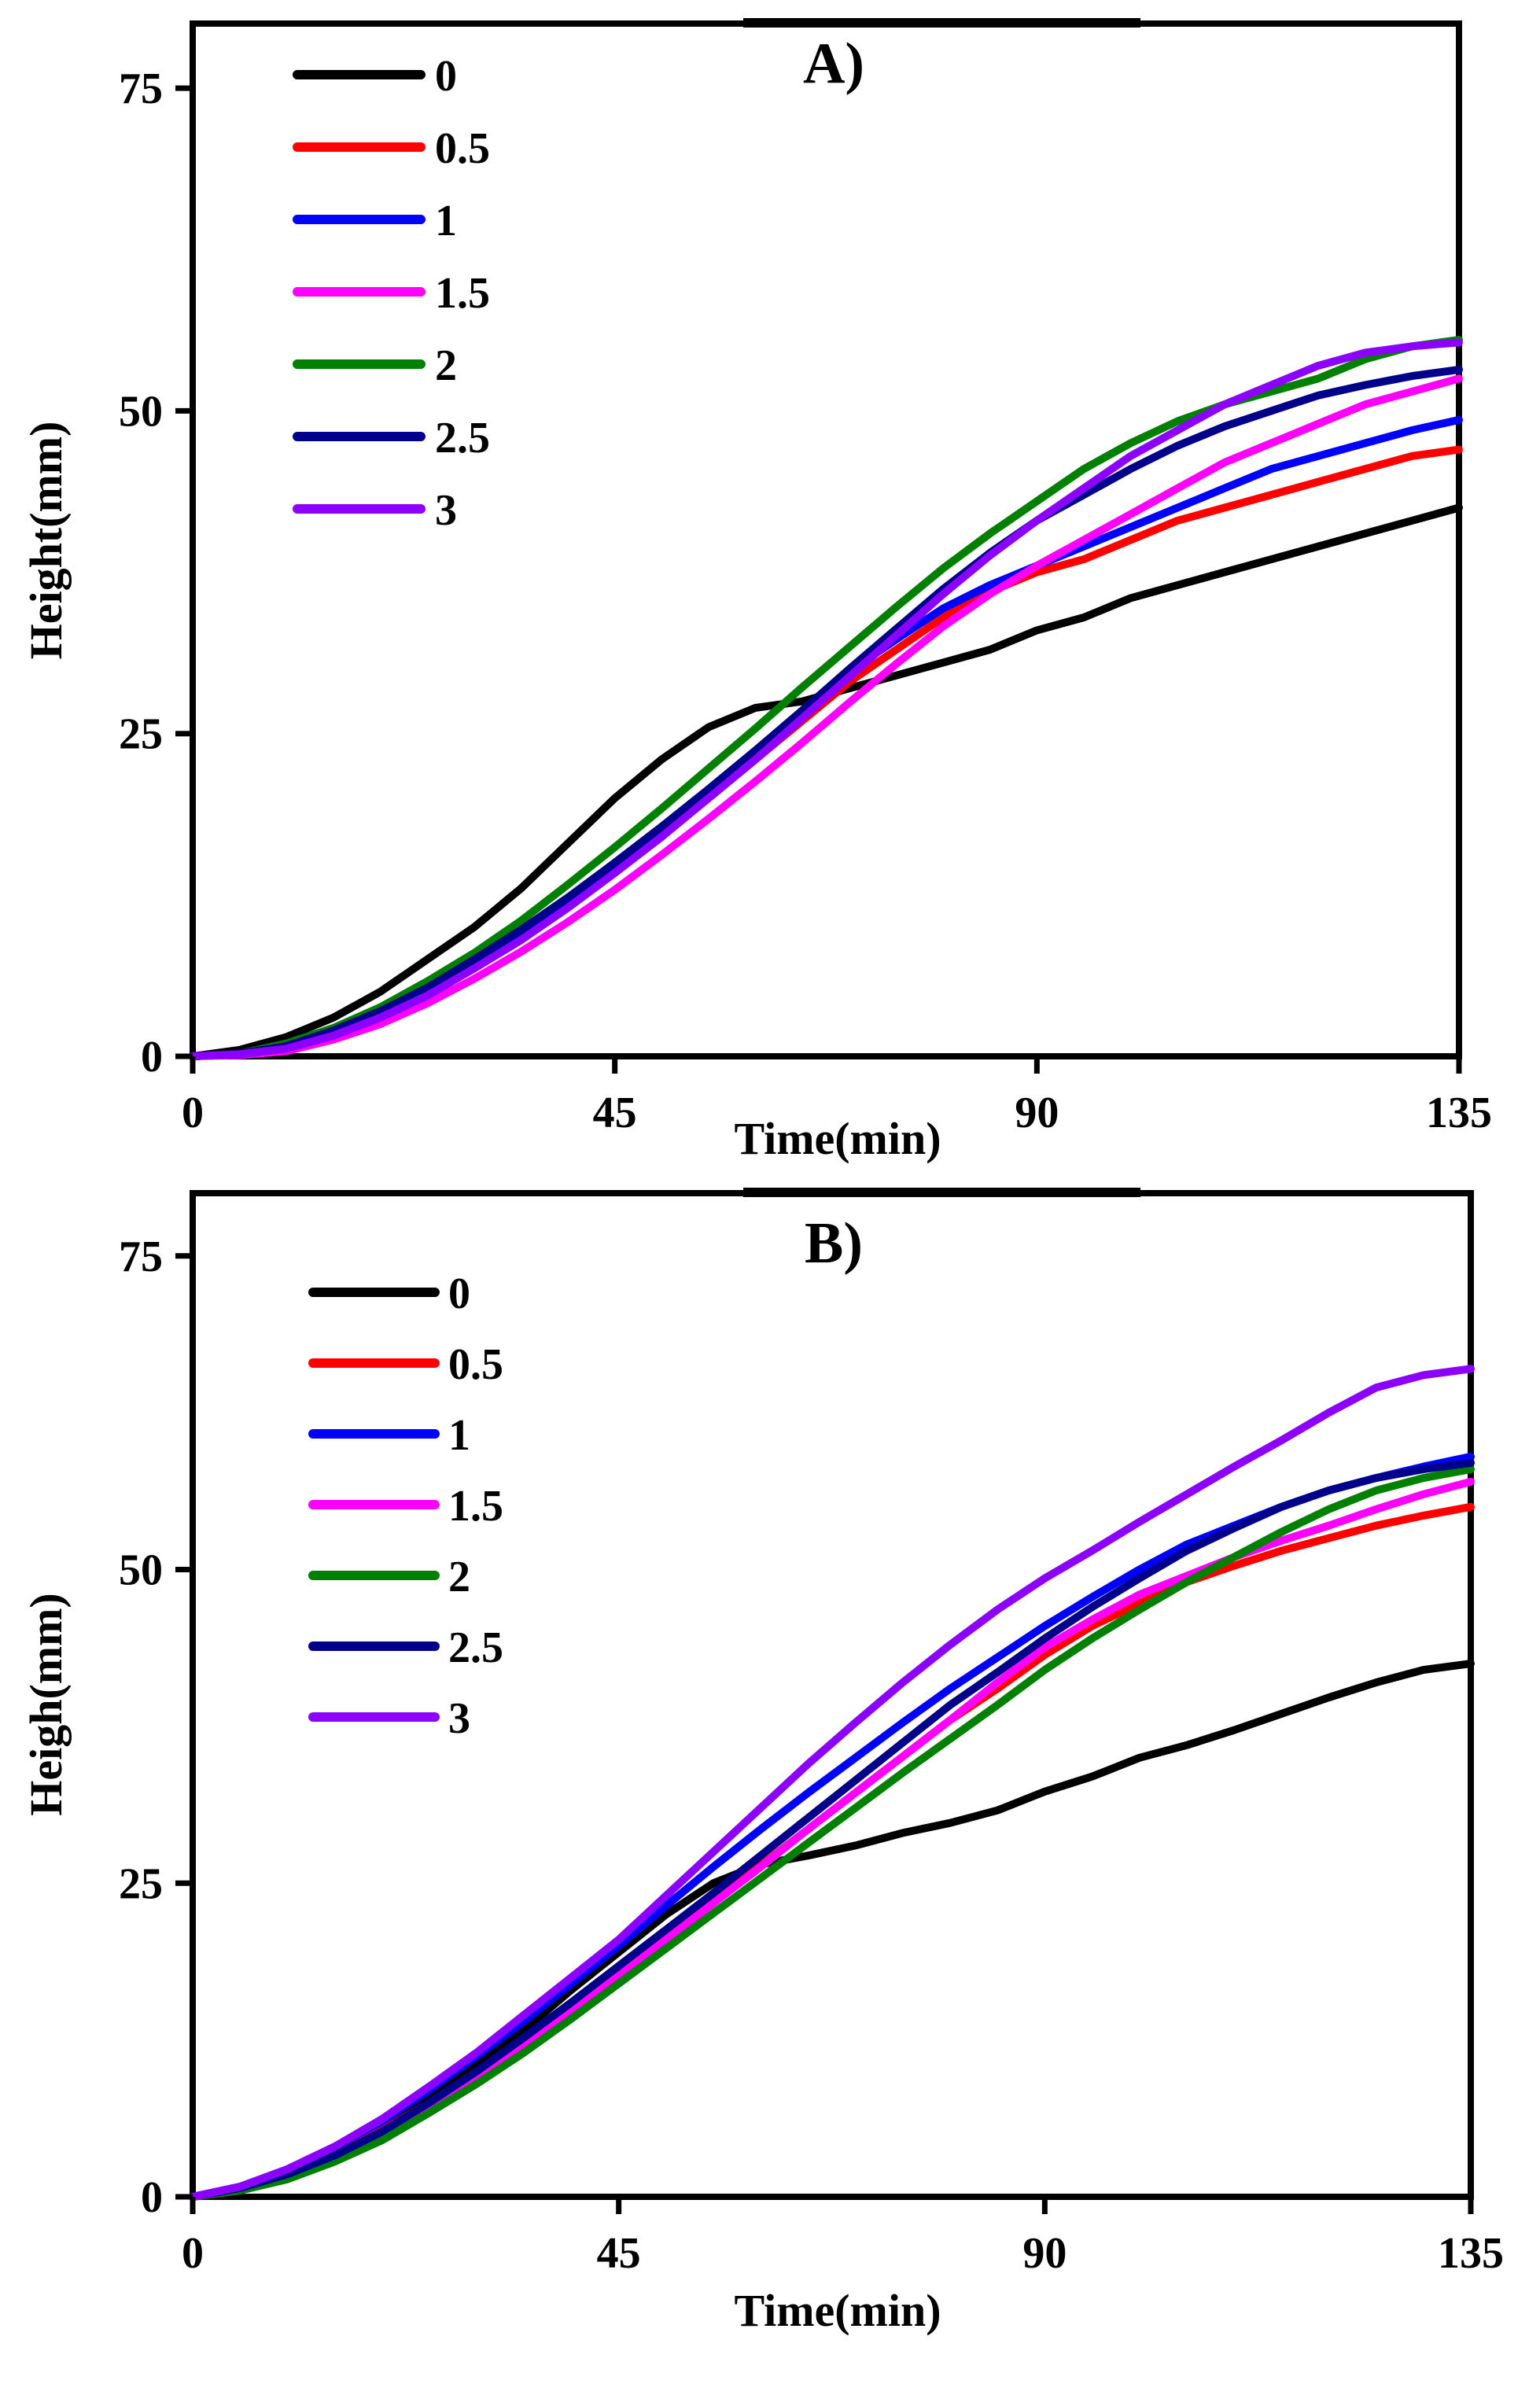 This screenshot has width=1540, height=2384. Describe the element at coordinates (834, 1243) in the screenshot. I see `chart-title: B)` at that location.